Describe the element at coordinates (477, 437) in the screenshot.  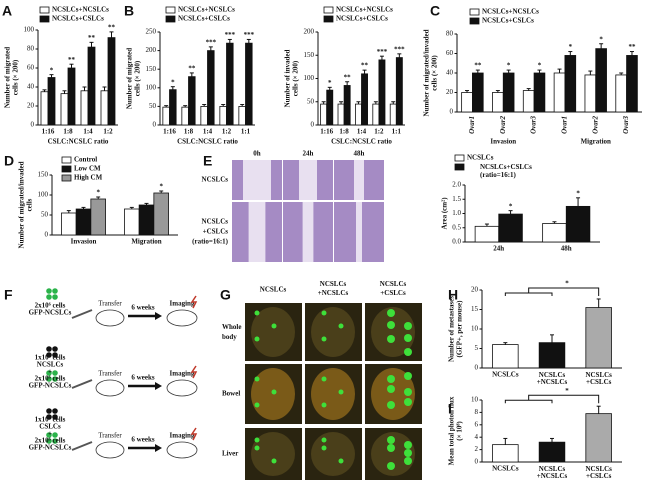
I see `y-tick-label: 4` at that location.